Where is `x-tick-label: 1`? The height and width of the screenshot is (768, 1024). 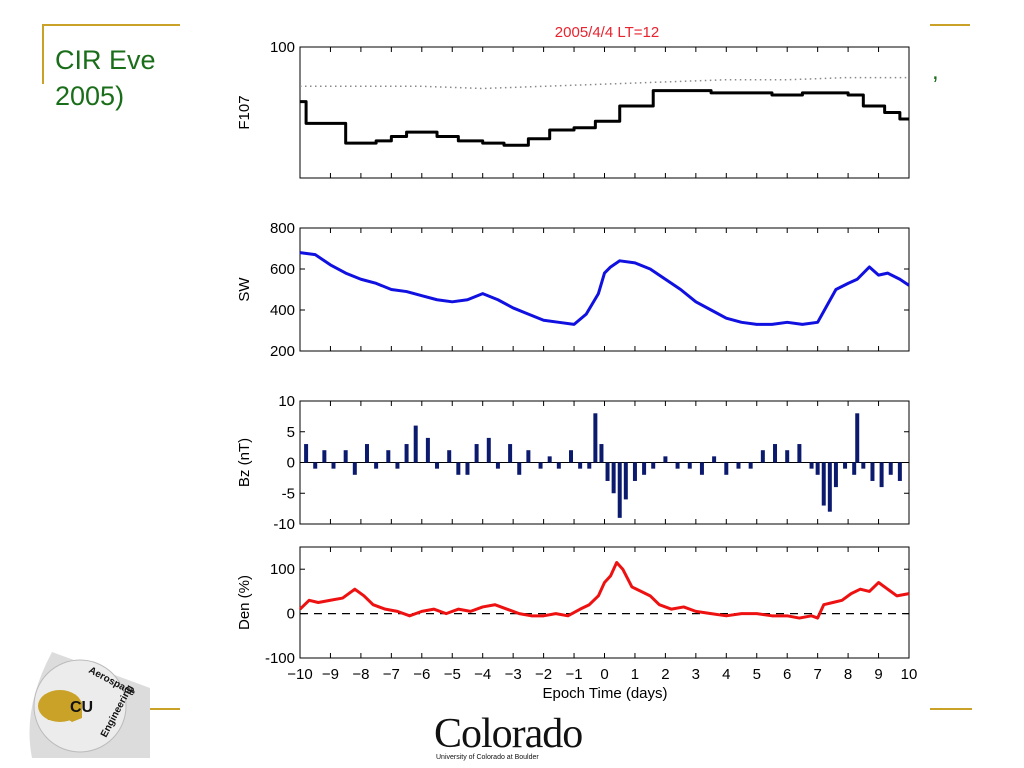 x-tick-label: 1 is located at coordinates (635, 674).